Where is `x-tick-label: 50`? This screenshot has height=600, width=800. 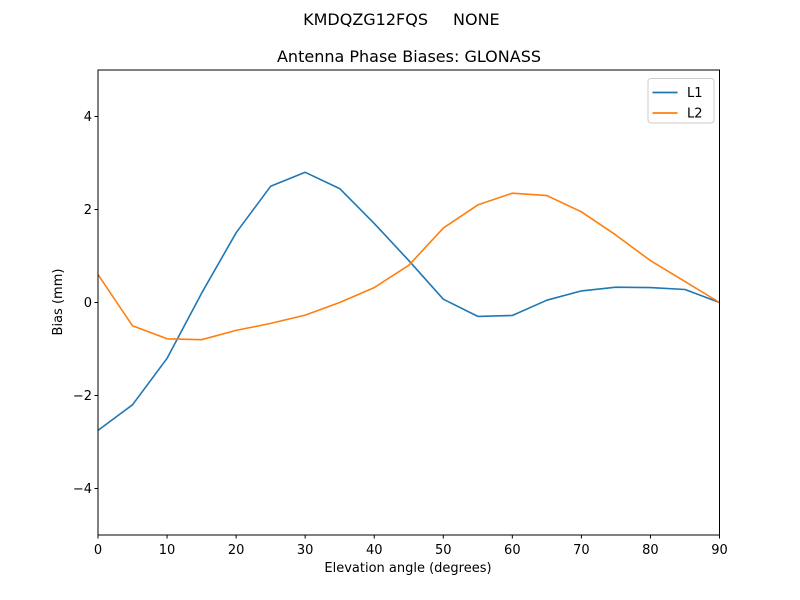 x-tick-label: 50 is located at coordinates (443, 550).